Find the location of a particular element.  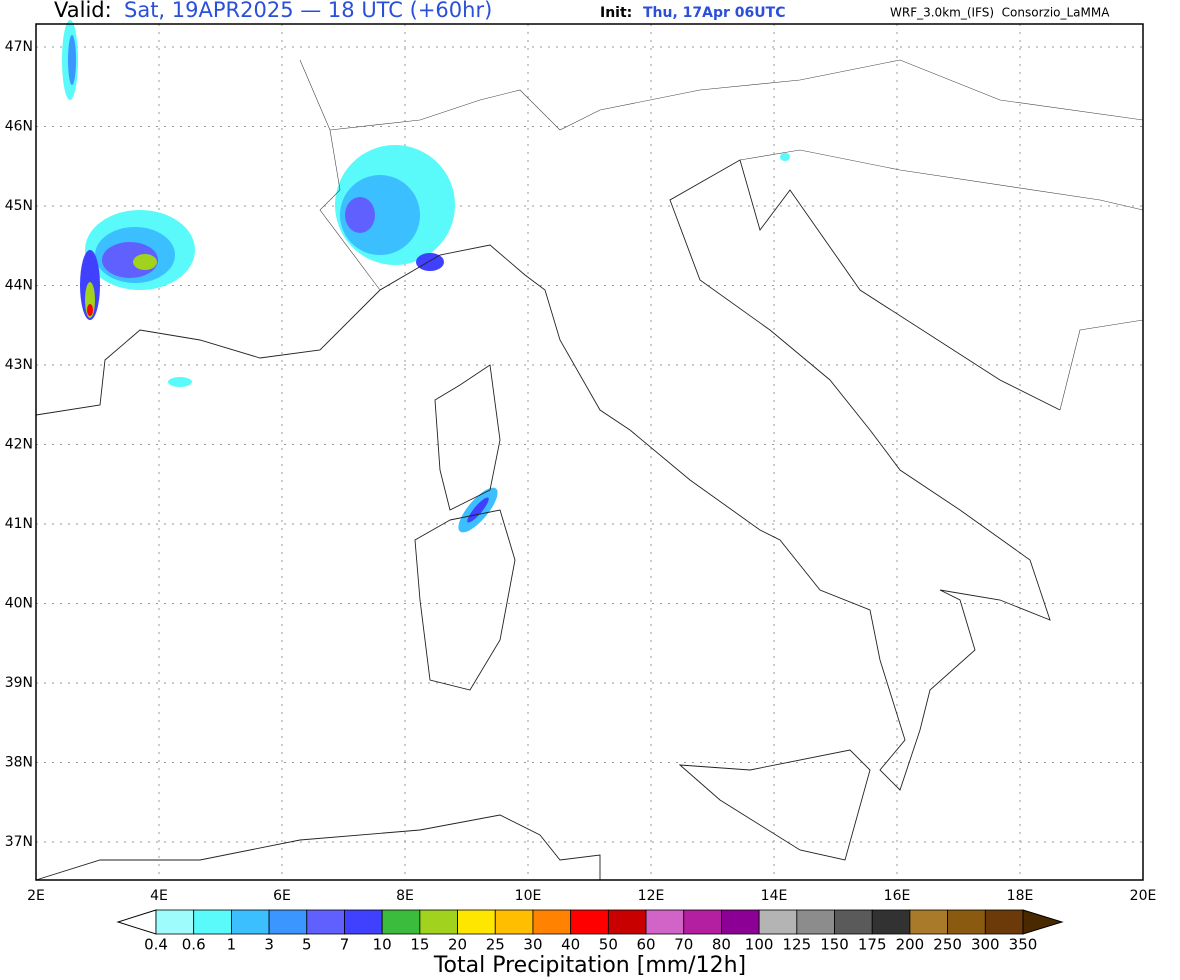

colorbar-label: 25 is located at coordinates (495, 945).